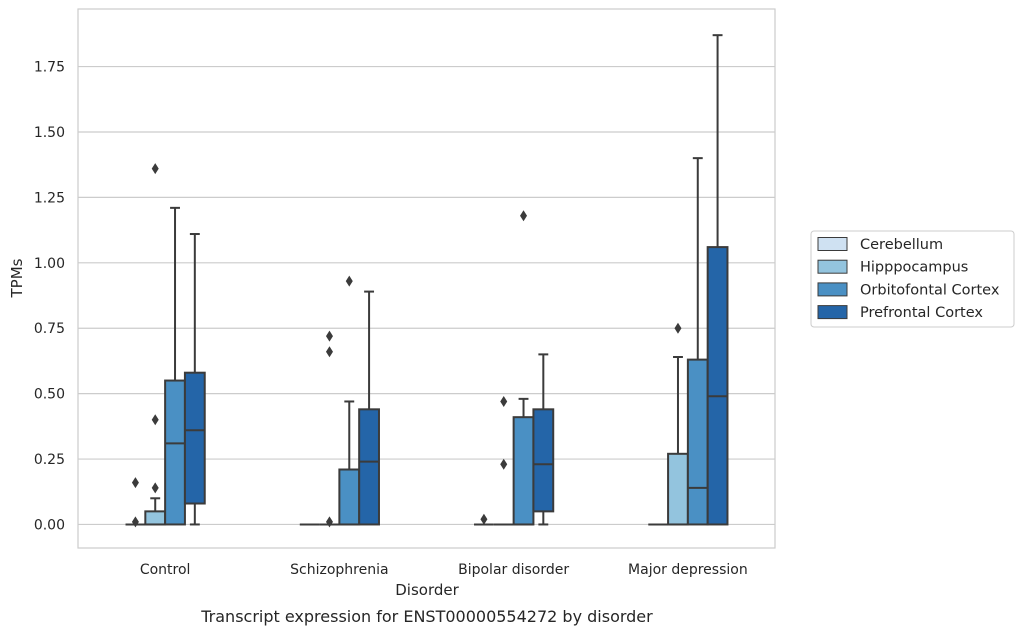  What do you see at coordinates (165, 570) in the screenshot?
I see `x-tick-label: Control` at bounding box center [165, 570].